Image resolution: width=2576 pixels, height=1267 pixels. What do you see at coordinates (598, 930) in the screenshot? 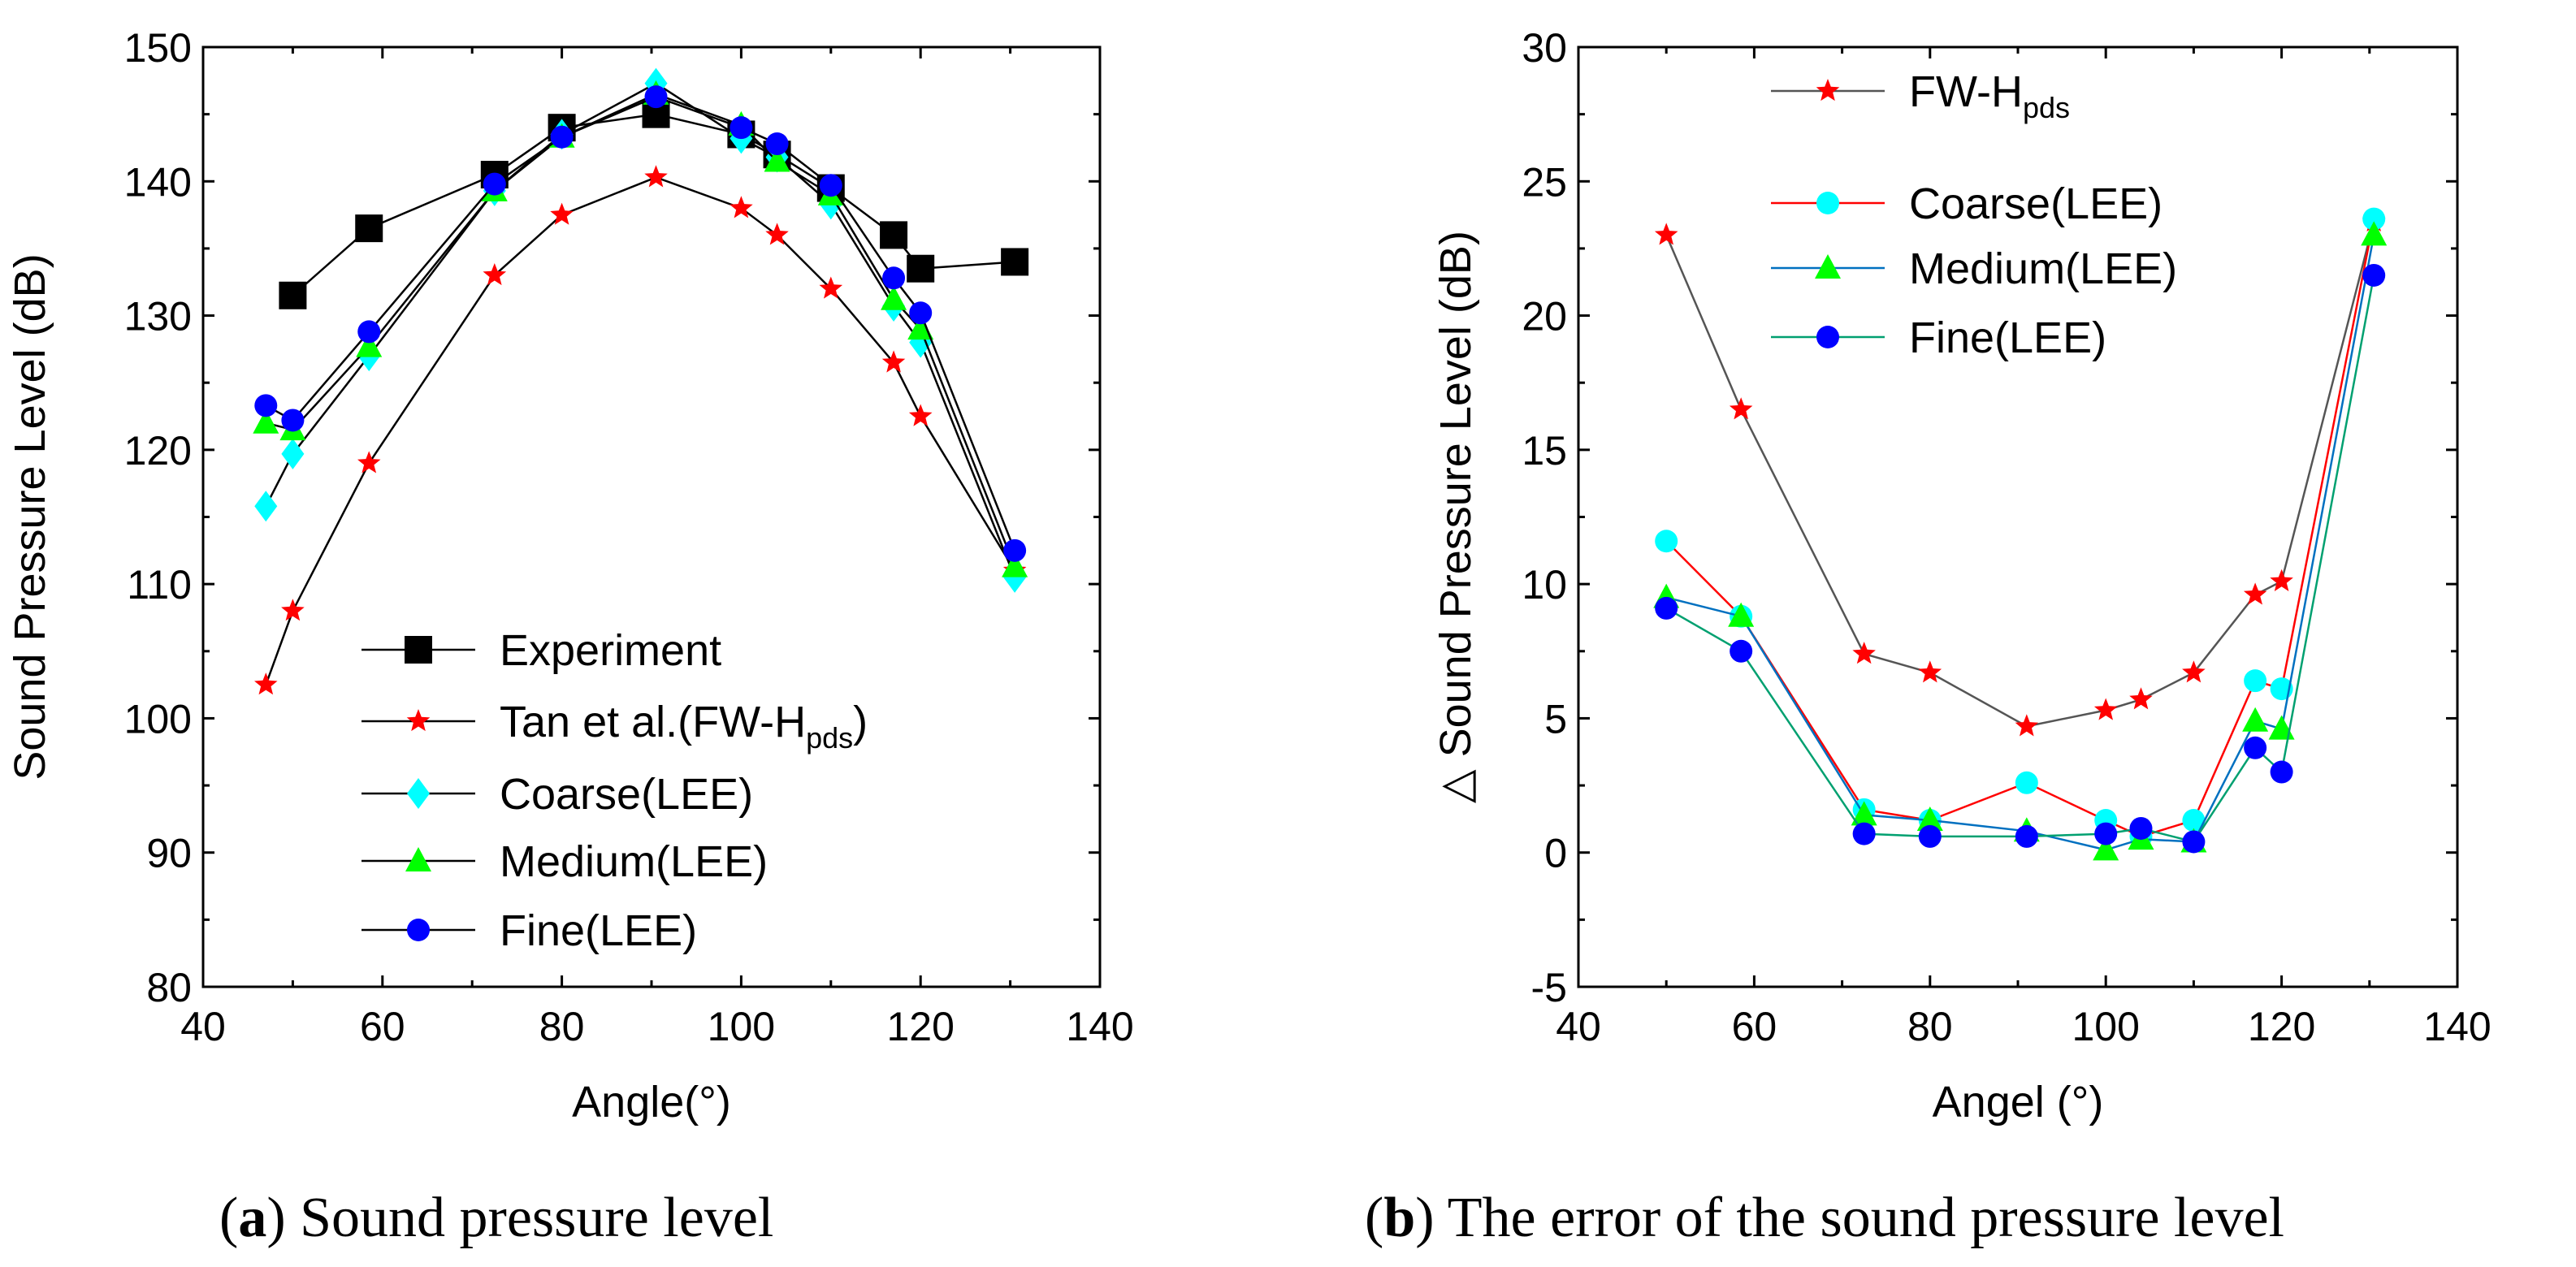
I see `panel-a-legend-label: Fine(LEE)` at bounding box center [598, 930].